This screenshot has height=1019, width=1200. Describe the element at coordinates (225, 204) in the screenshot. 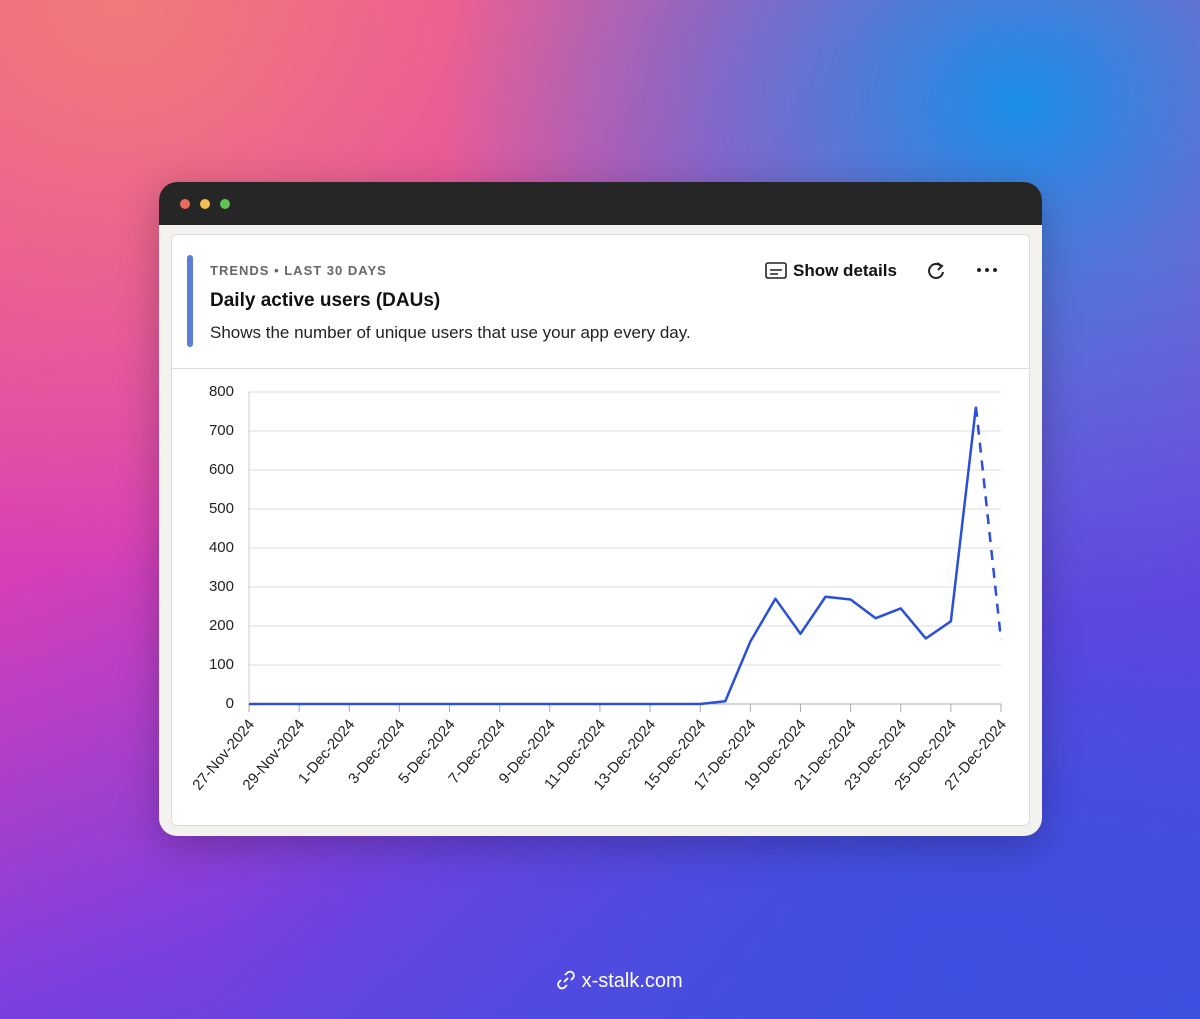

I see `zoom-button` at that location.